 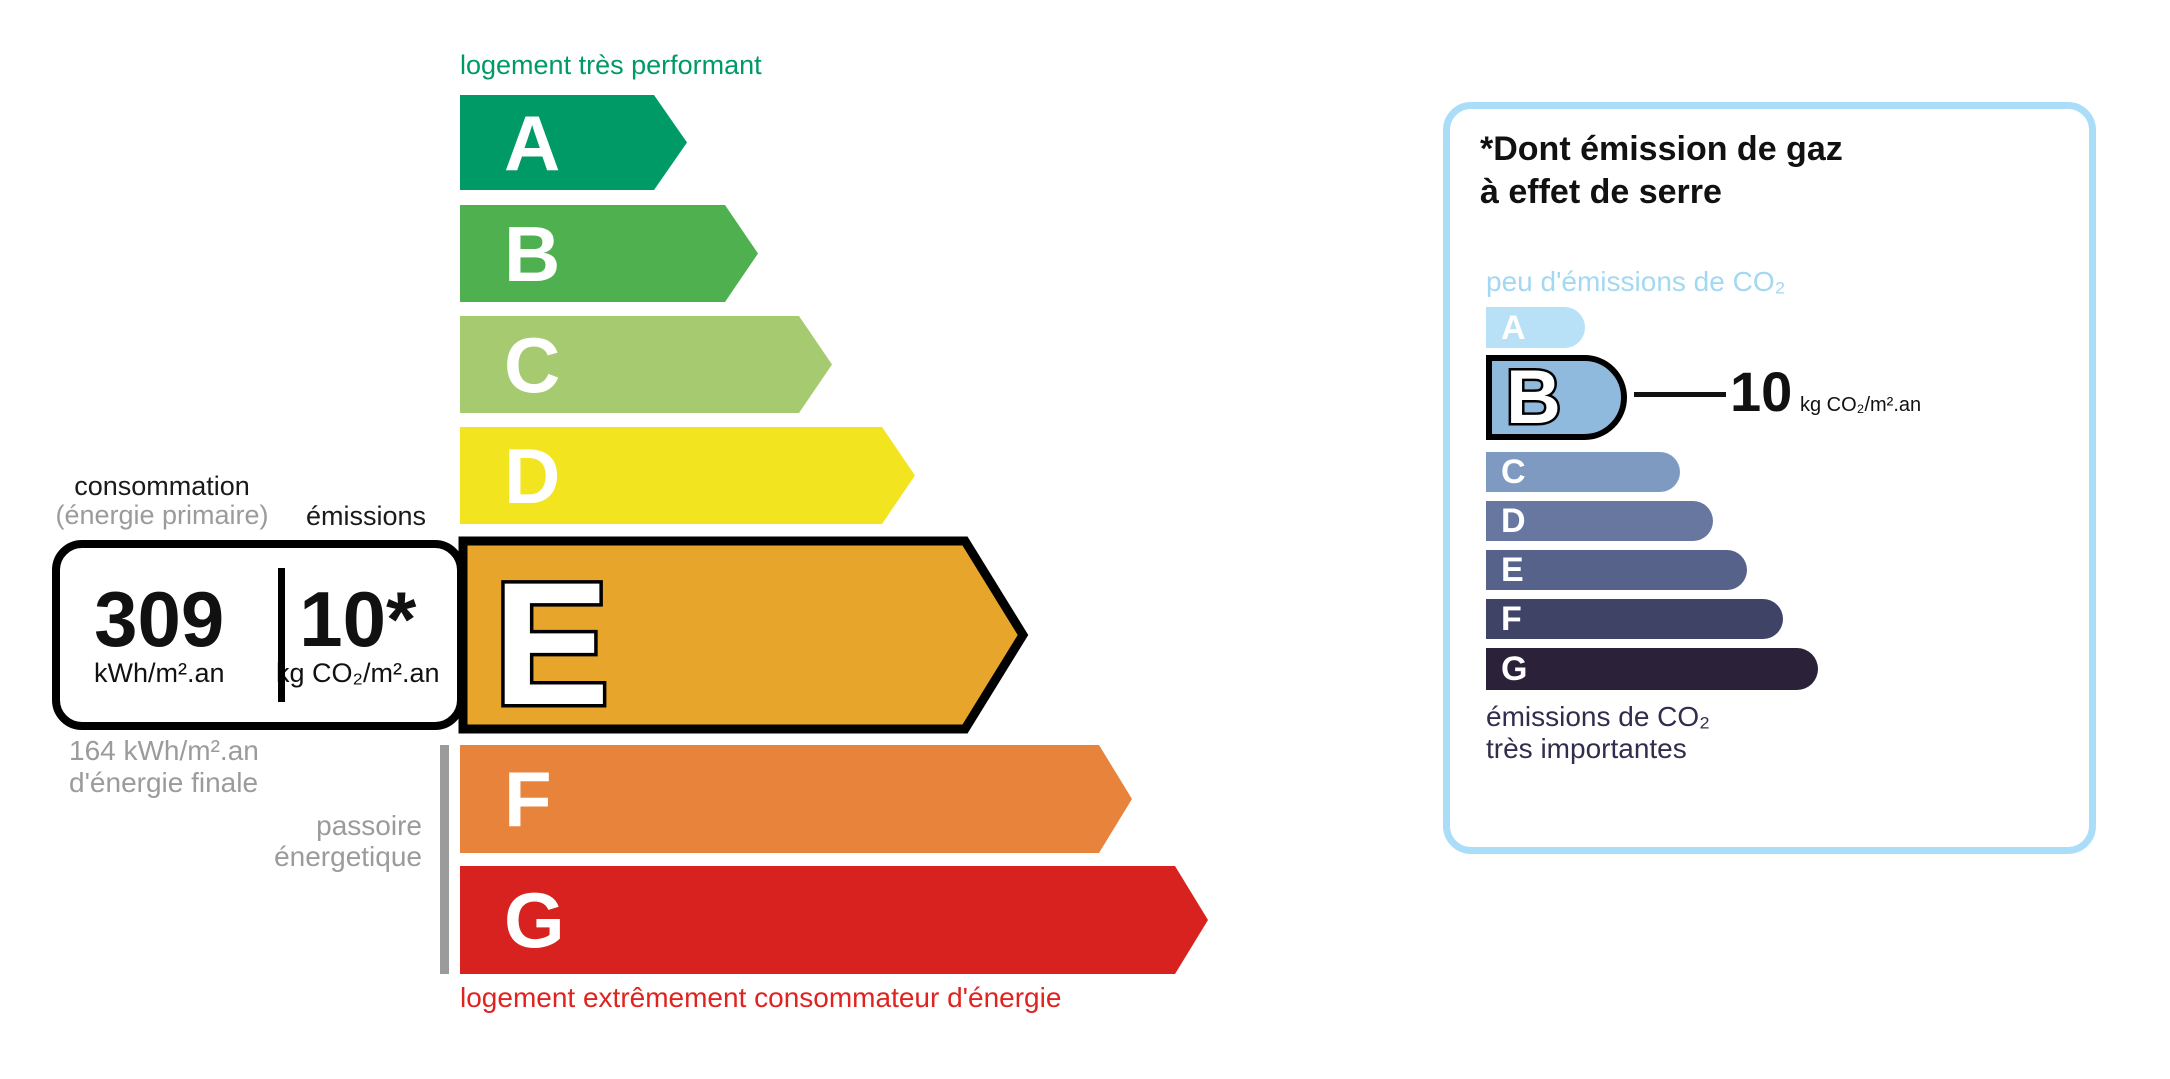 I want to click on energy-class-g-letter: G, so click(x=534, y=920).